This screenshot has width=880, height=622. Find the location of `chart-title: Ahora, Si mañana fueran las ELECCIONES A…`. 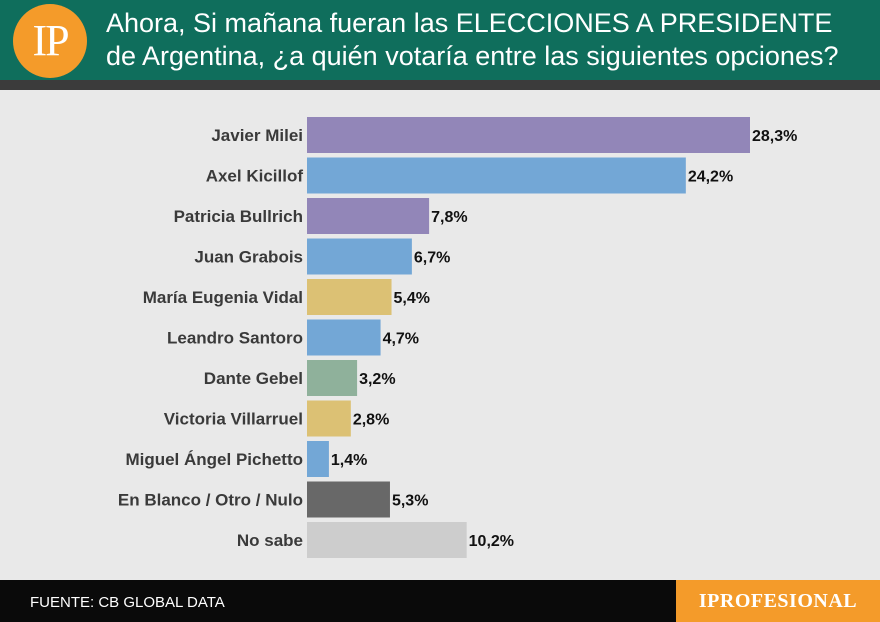

chart-title: Ahora, Si mañana fueran las ELECCIONES A… is located at coordinates (472, 39).